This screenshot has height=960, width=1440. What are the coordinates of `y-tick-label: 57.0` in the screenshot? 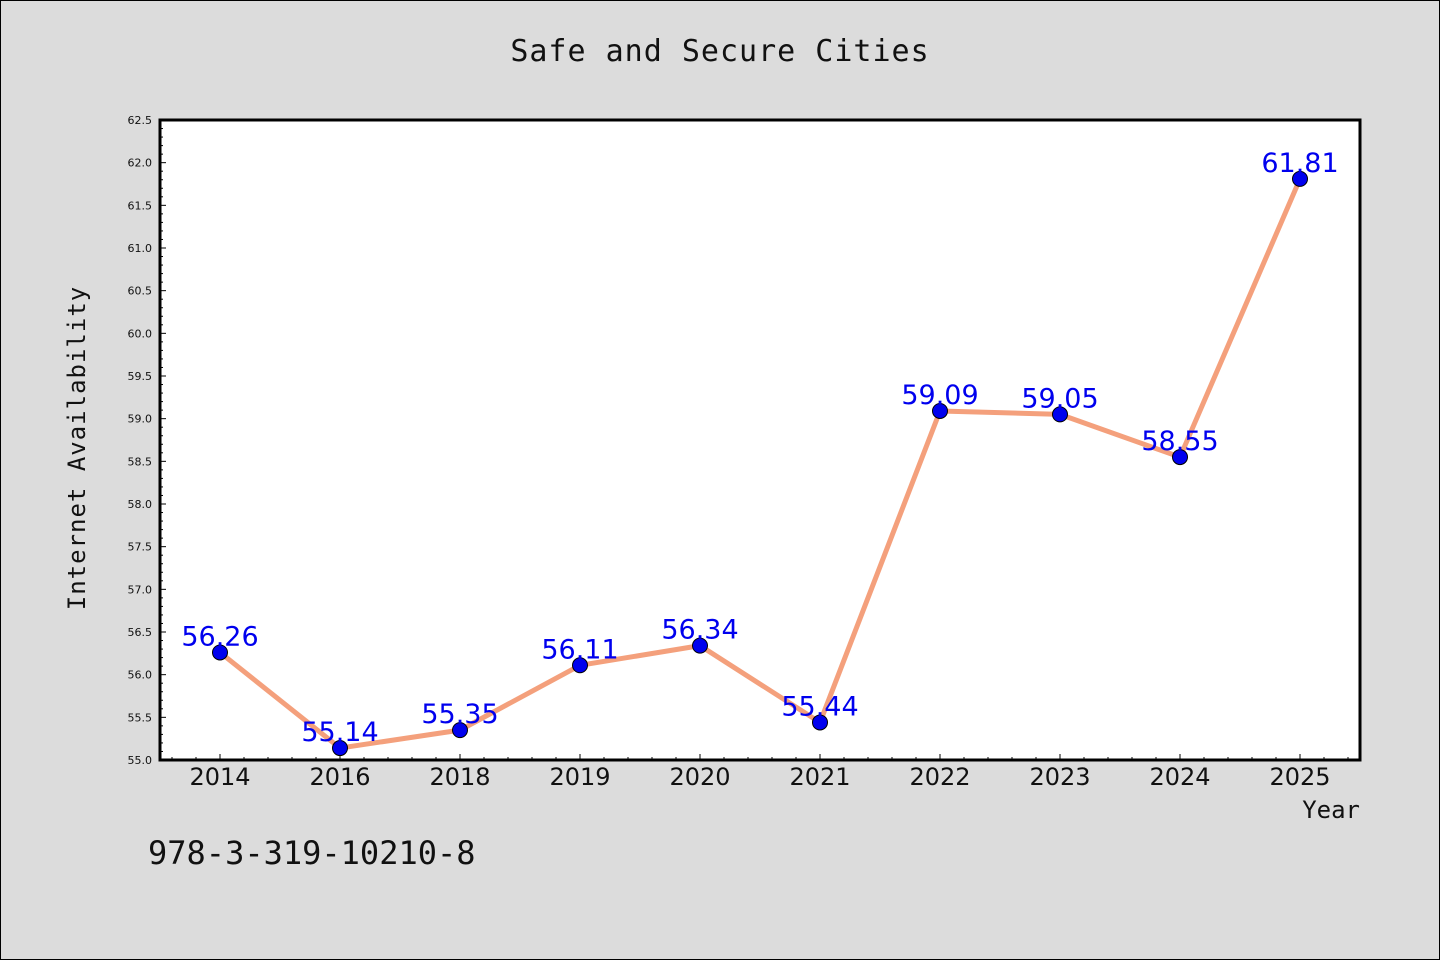 It's located at (140, 589).